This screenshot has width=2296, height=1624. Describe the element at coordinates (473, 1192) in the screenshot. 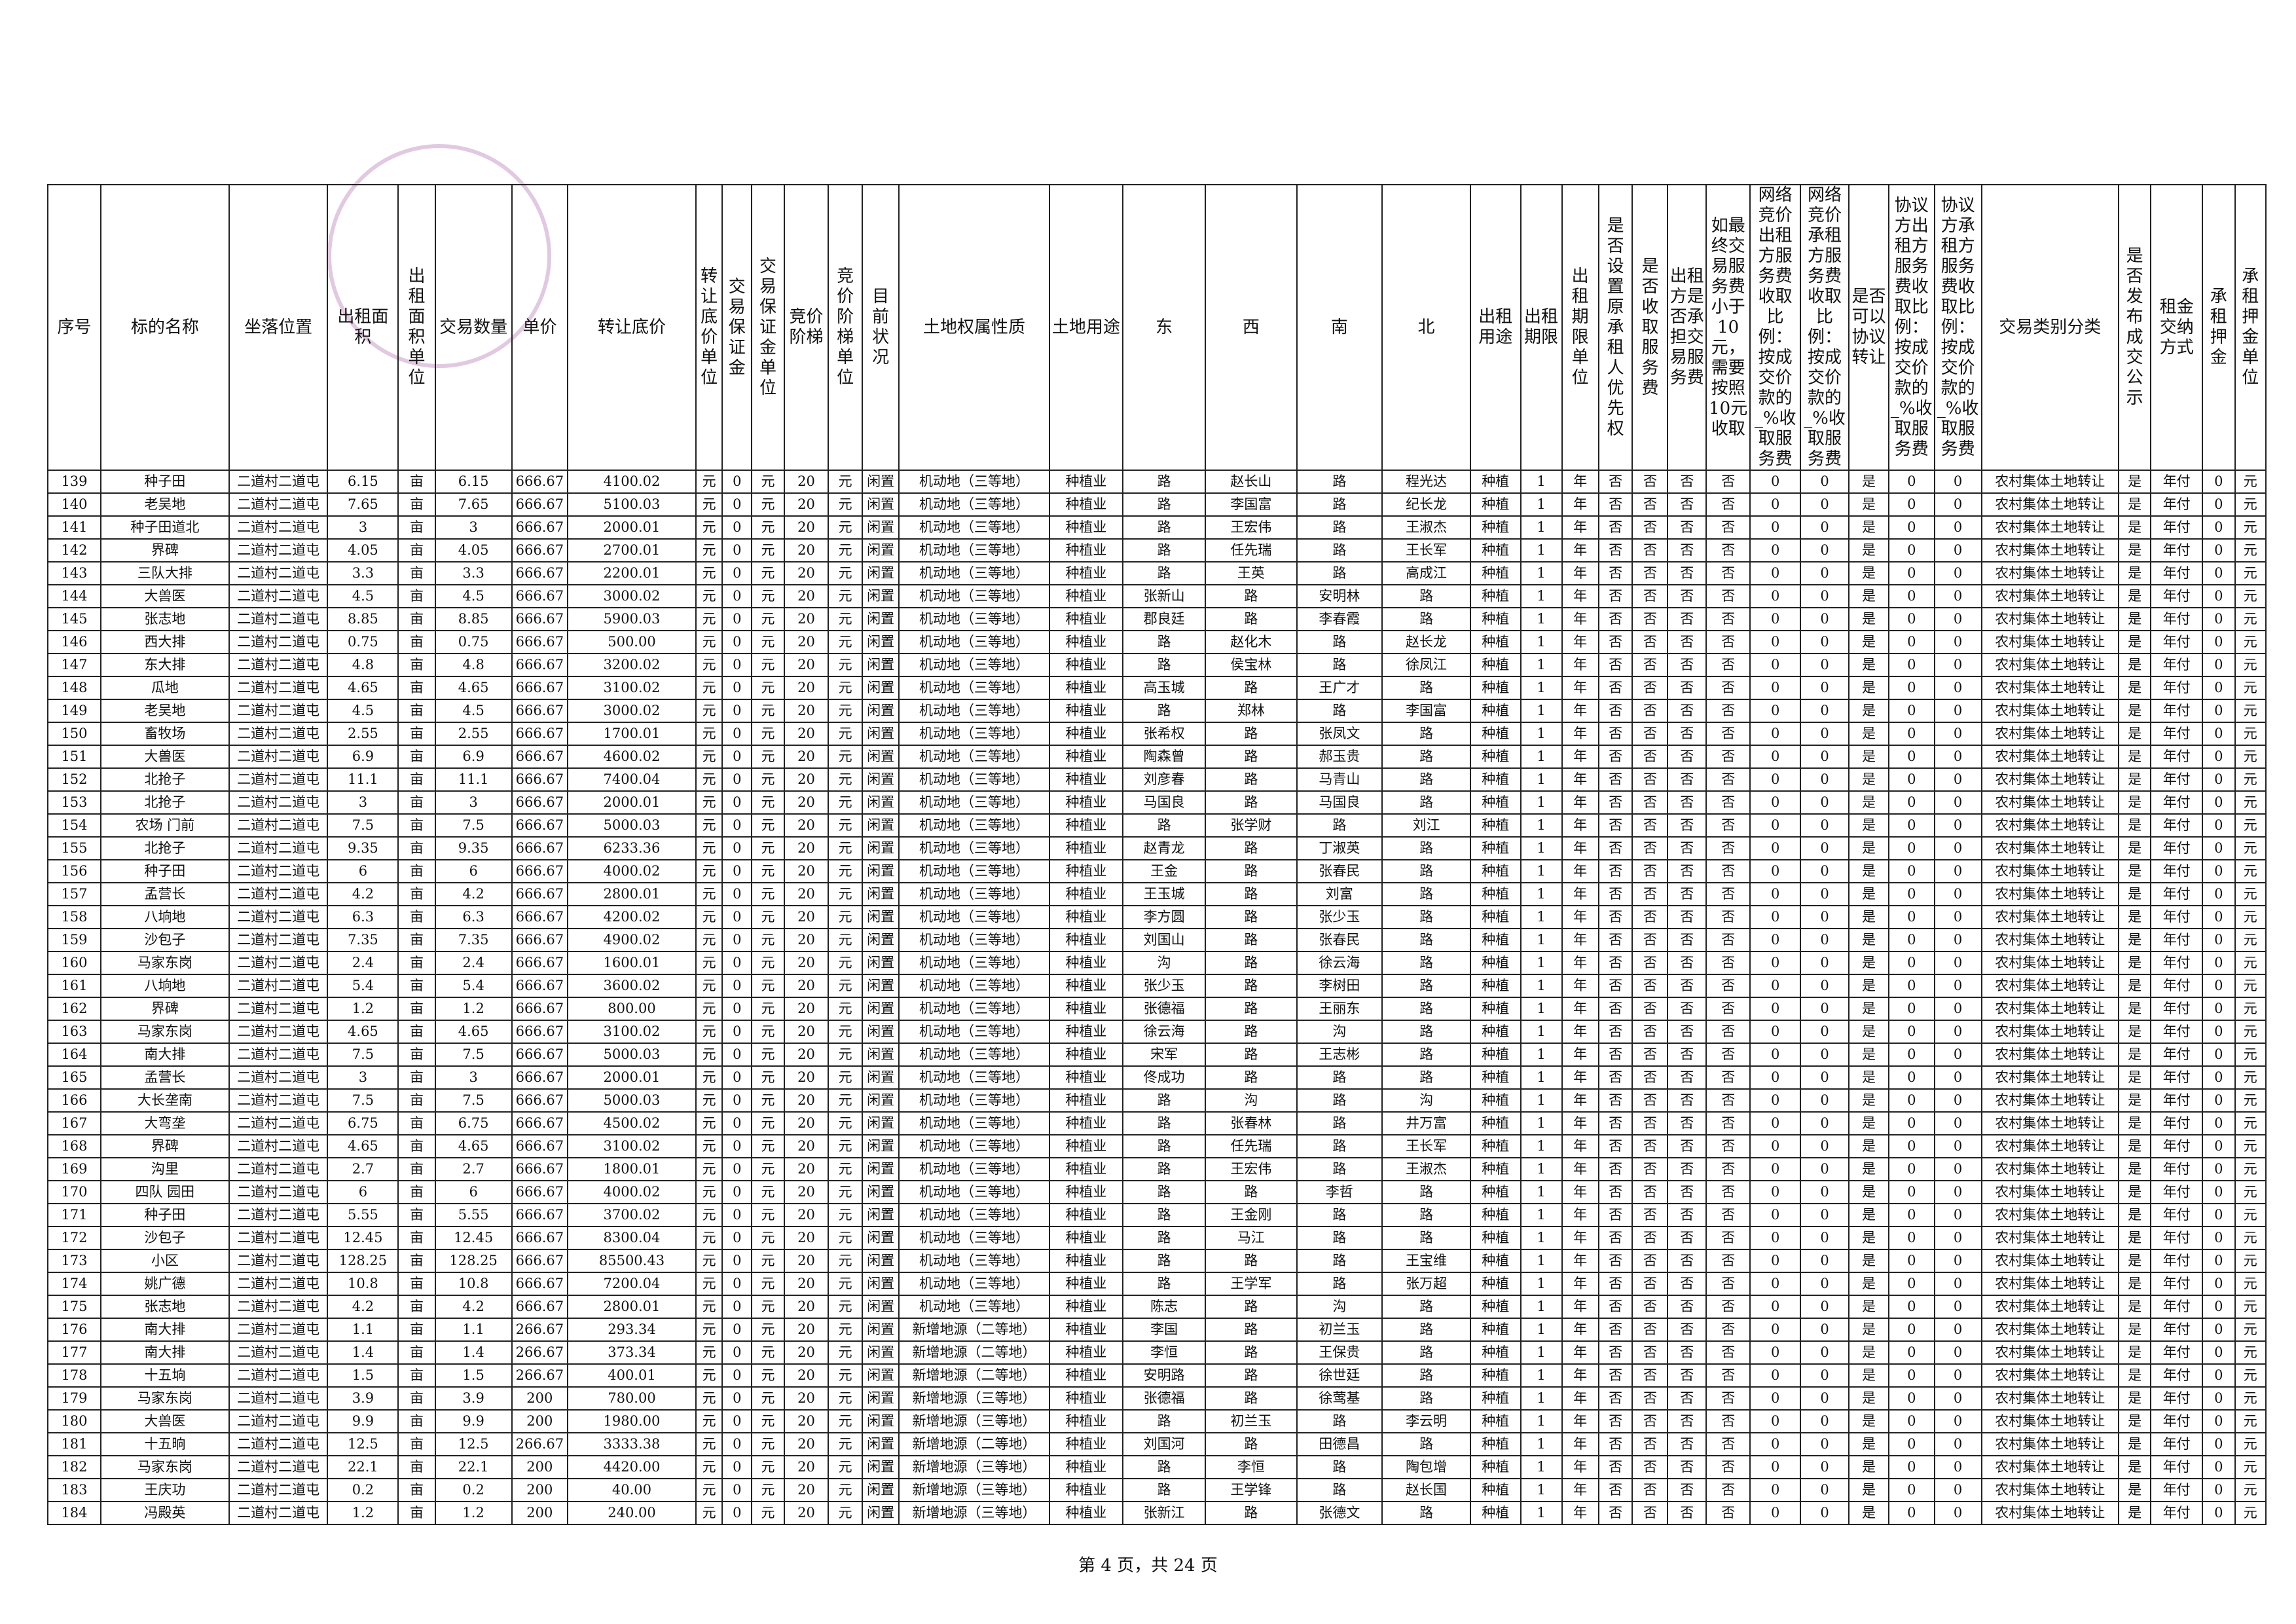

I see `table-cell: 6` at that location.